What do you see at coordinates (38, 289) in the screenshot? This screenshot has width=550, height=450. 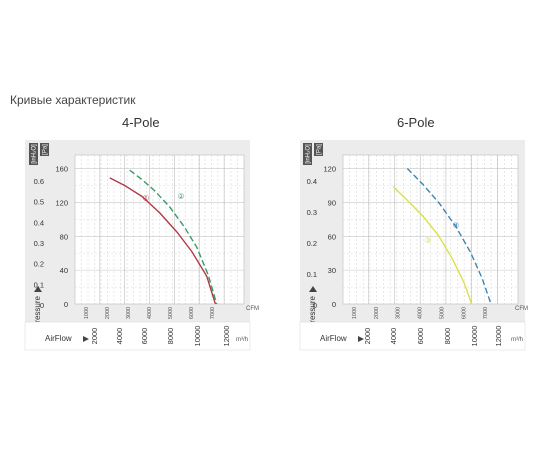 I see `chart1-ylabel-arrow` at bounding box center [38, 289].